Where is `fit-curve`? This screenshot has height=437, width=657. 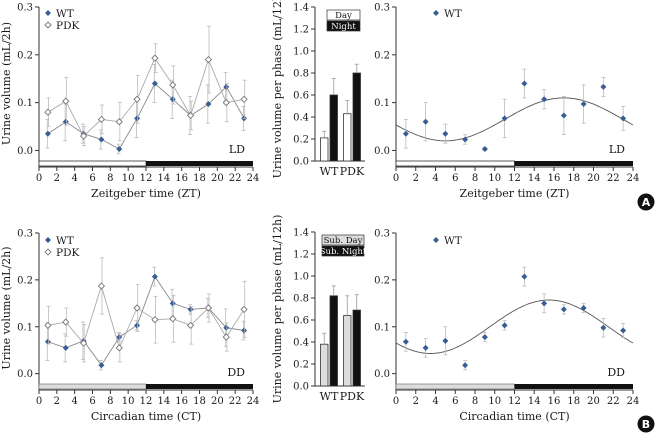 fit-curve is located at coordinates (514, 326).